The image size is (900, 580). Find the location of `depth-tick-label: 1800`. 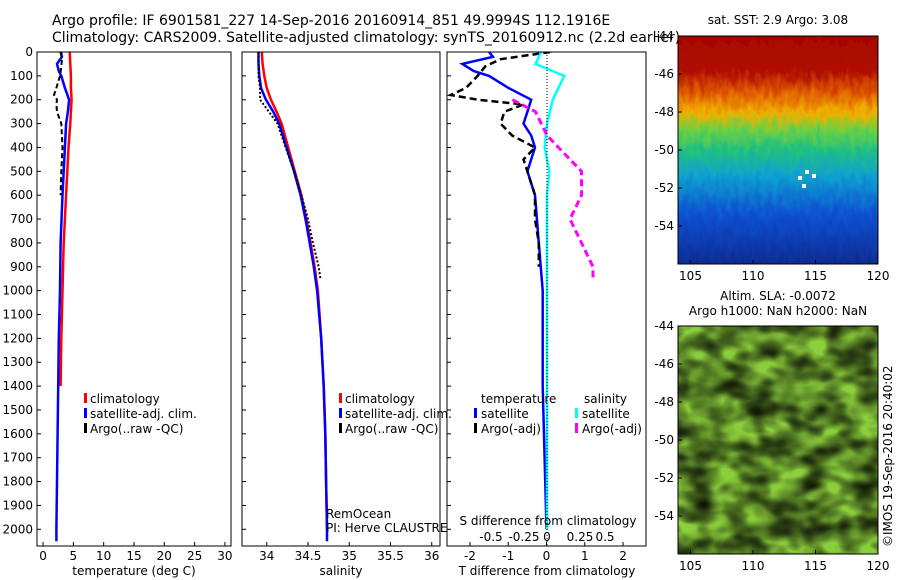

depth-tick-label: 1800 is located at coordinates (17, 482).